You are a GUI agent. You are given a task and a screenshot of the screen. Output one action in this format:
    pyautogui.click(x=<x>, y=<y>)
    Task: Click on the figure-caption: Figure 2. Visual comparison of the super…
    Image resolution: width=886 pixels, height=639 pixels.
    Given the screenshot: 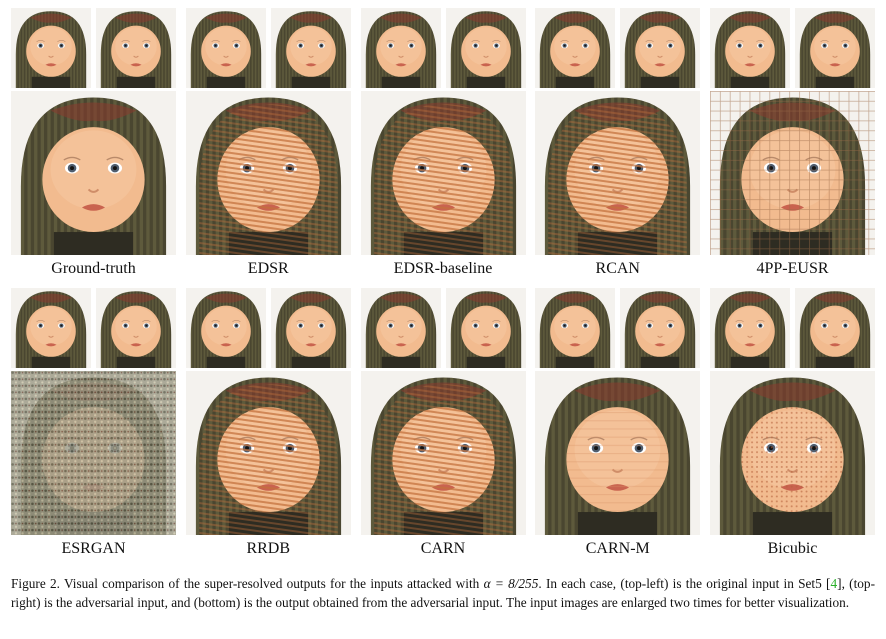 What is the action you would take?
    pyautogui.click(x=443, y=593)
    